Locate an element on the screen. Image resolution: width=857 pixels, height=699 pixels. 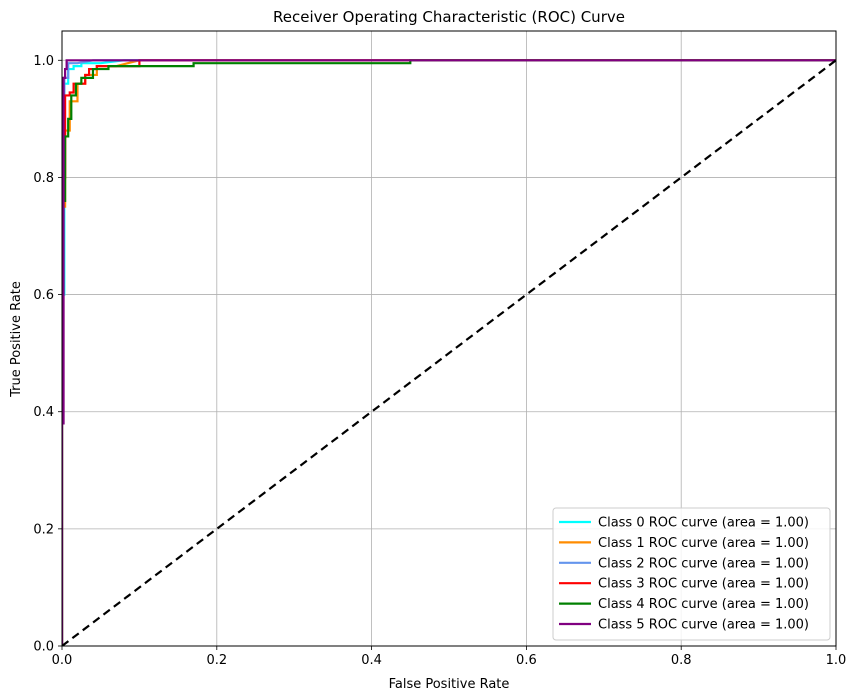
y-tick-label: 0.6 is located at coordinates (43, 295).